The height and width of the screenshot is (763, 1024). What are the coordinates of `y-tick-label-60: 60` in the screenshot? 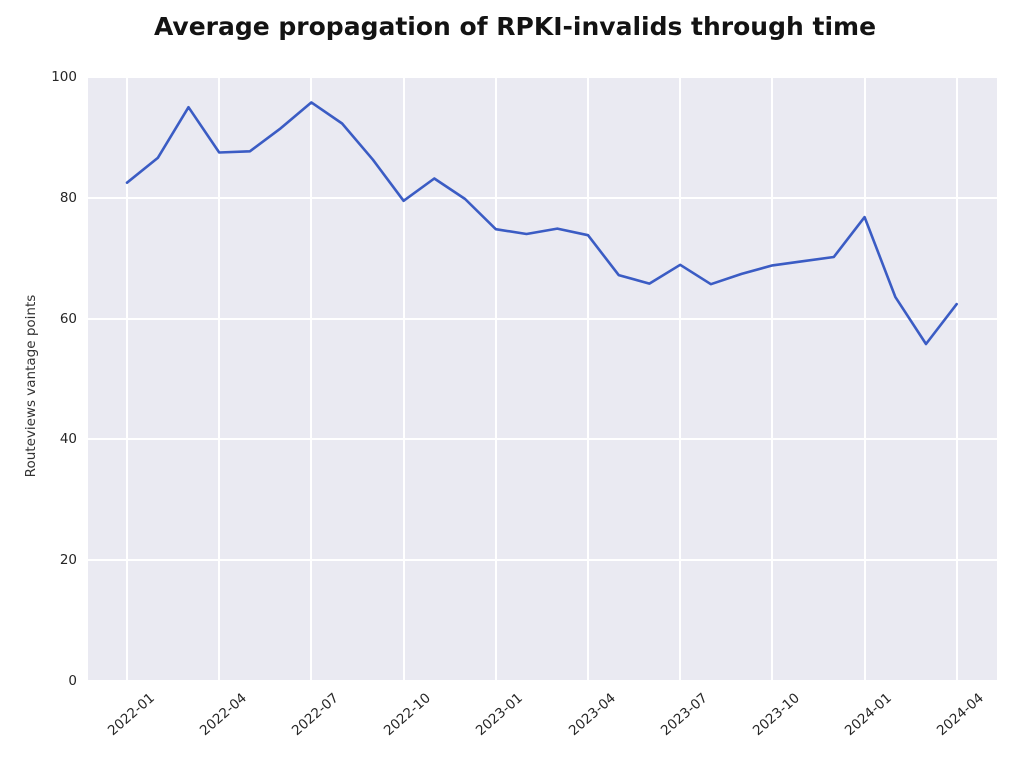 It's located at (68, 318).